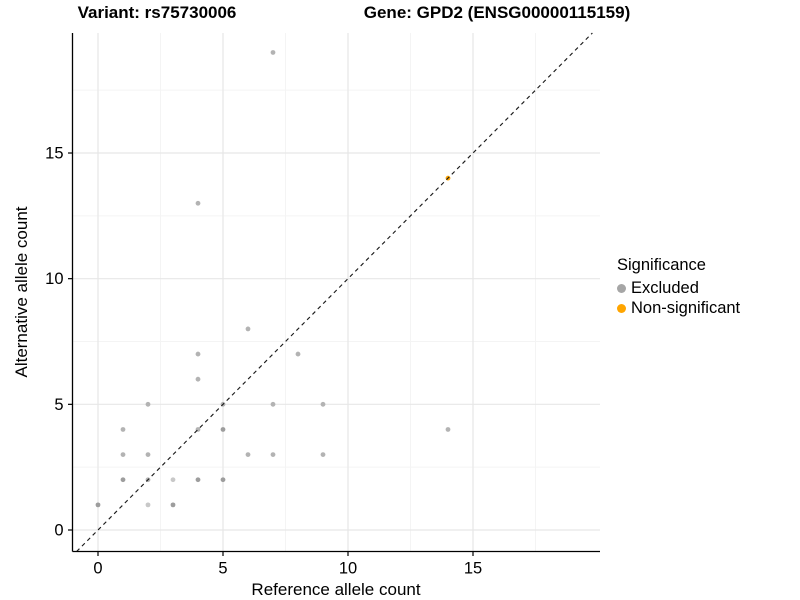 The image size is (800, 600). What do you see at coordinates (222, 569) in the screenshot?
I see `x-tick-label: 5` at bounding box center [222, 569].